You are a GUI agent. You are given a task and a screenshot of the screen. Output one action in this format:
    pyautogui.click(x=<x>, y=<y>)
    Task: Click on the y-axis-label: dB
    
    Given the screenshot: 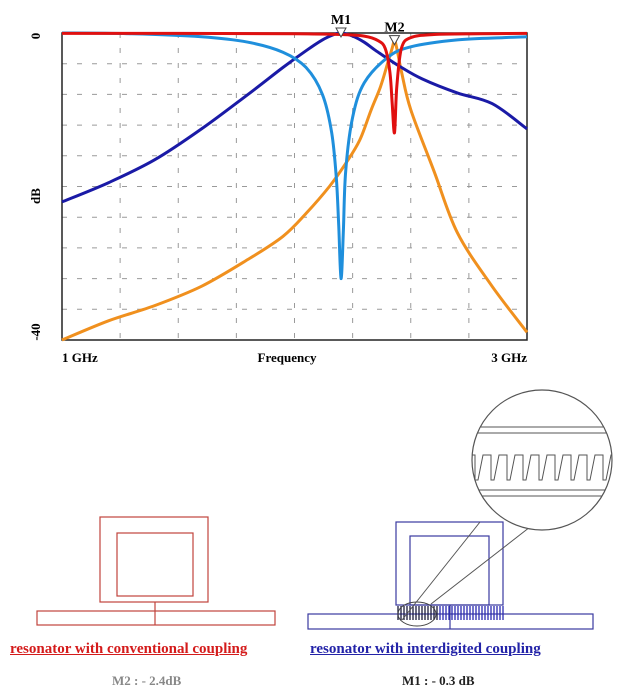 What is the action you would take?
    pyautogui.click(x=35, y=196)
    